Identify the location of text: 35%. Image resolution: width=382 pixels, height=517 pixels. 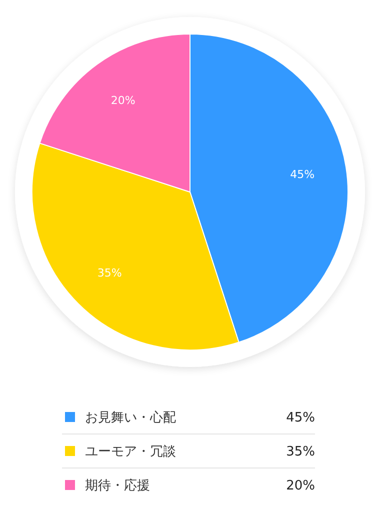
(300, 452).